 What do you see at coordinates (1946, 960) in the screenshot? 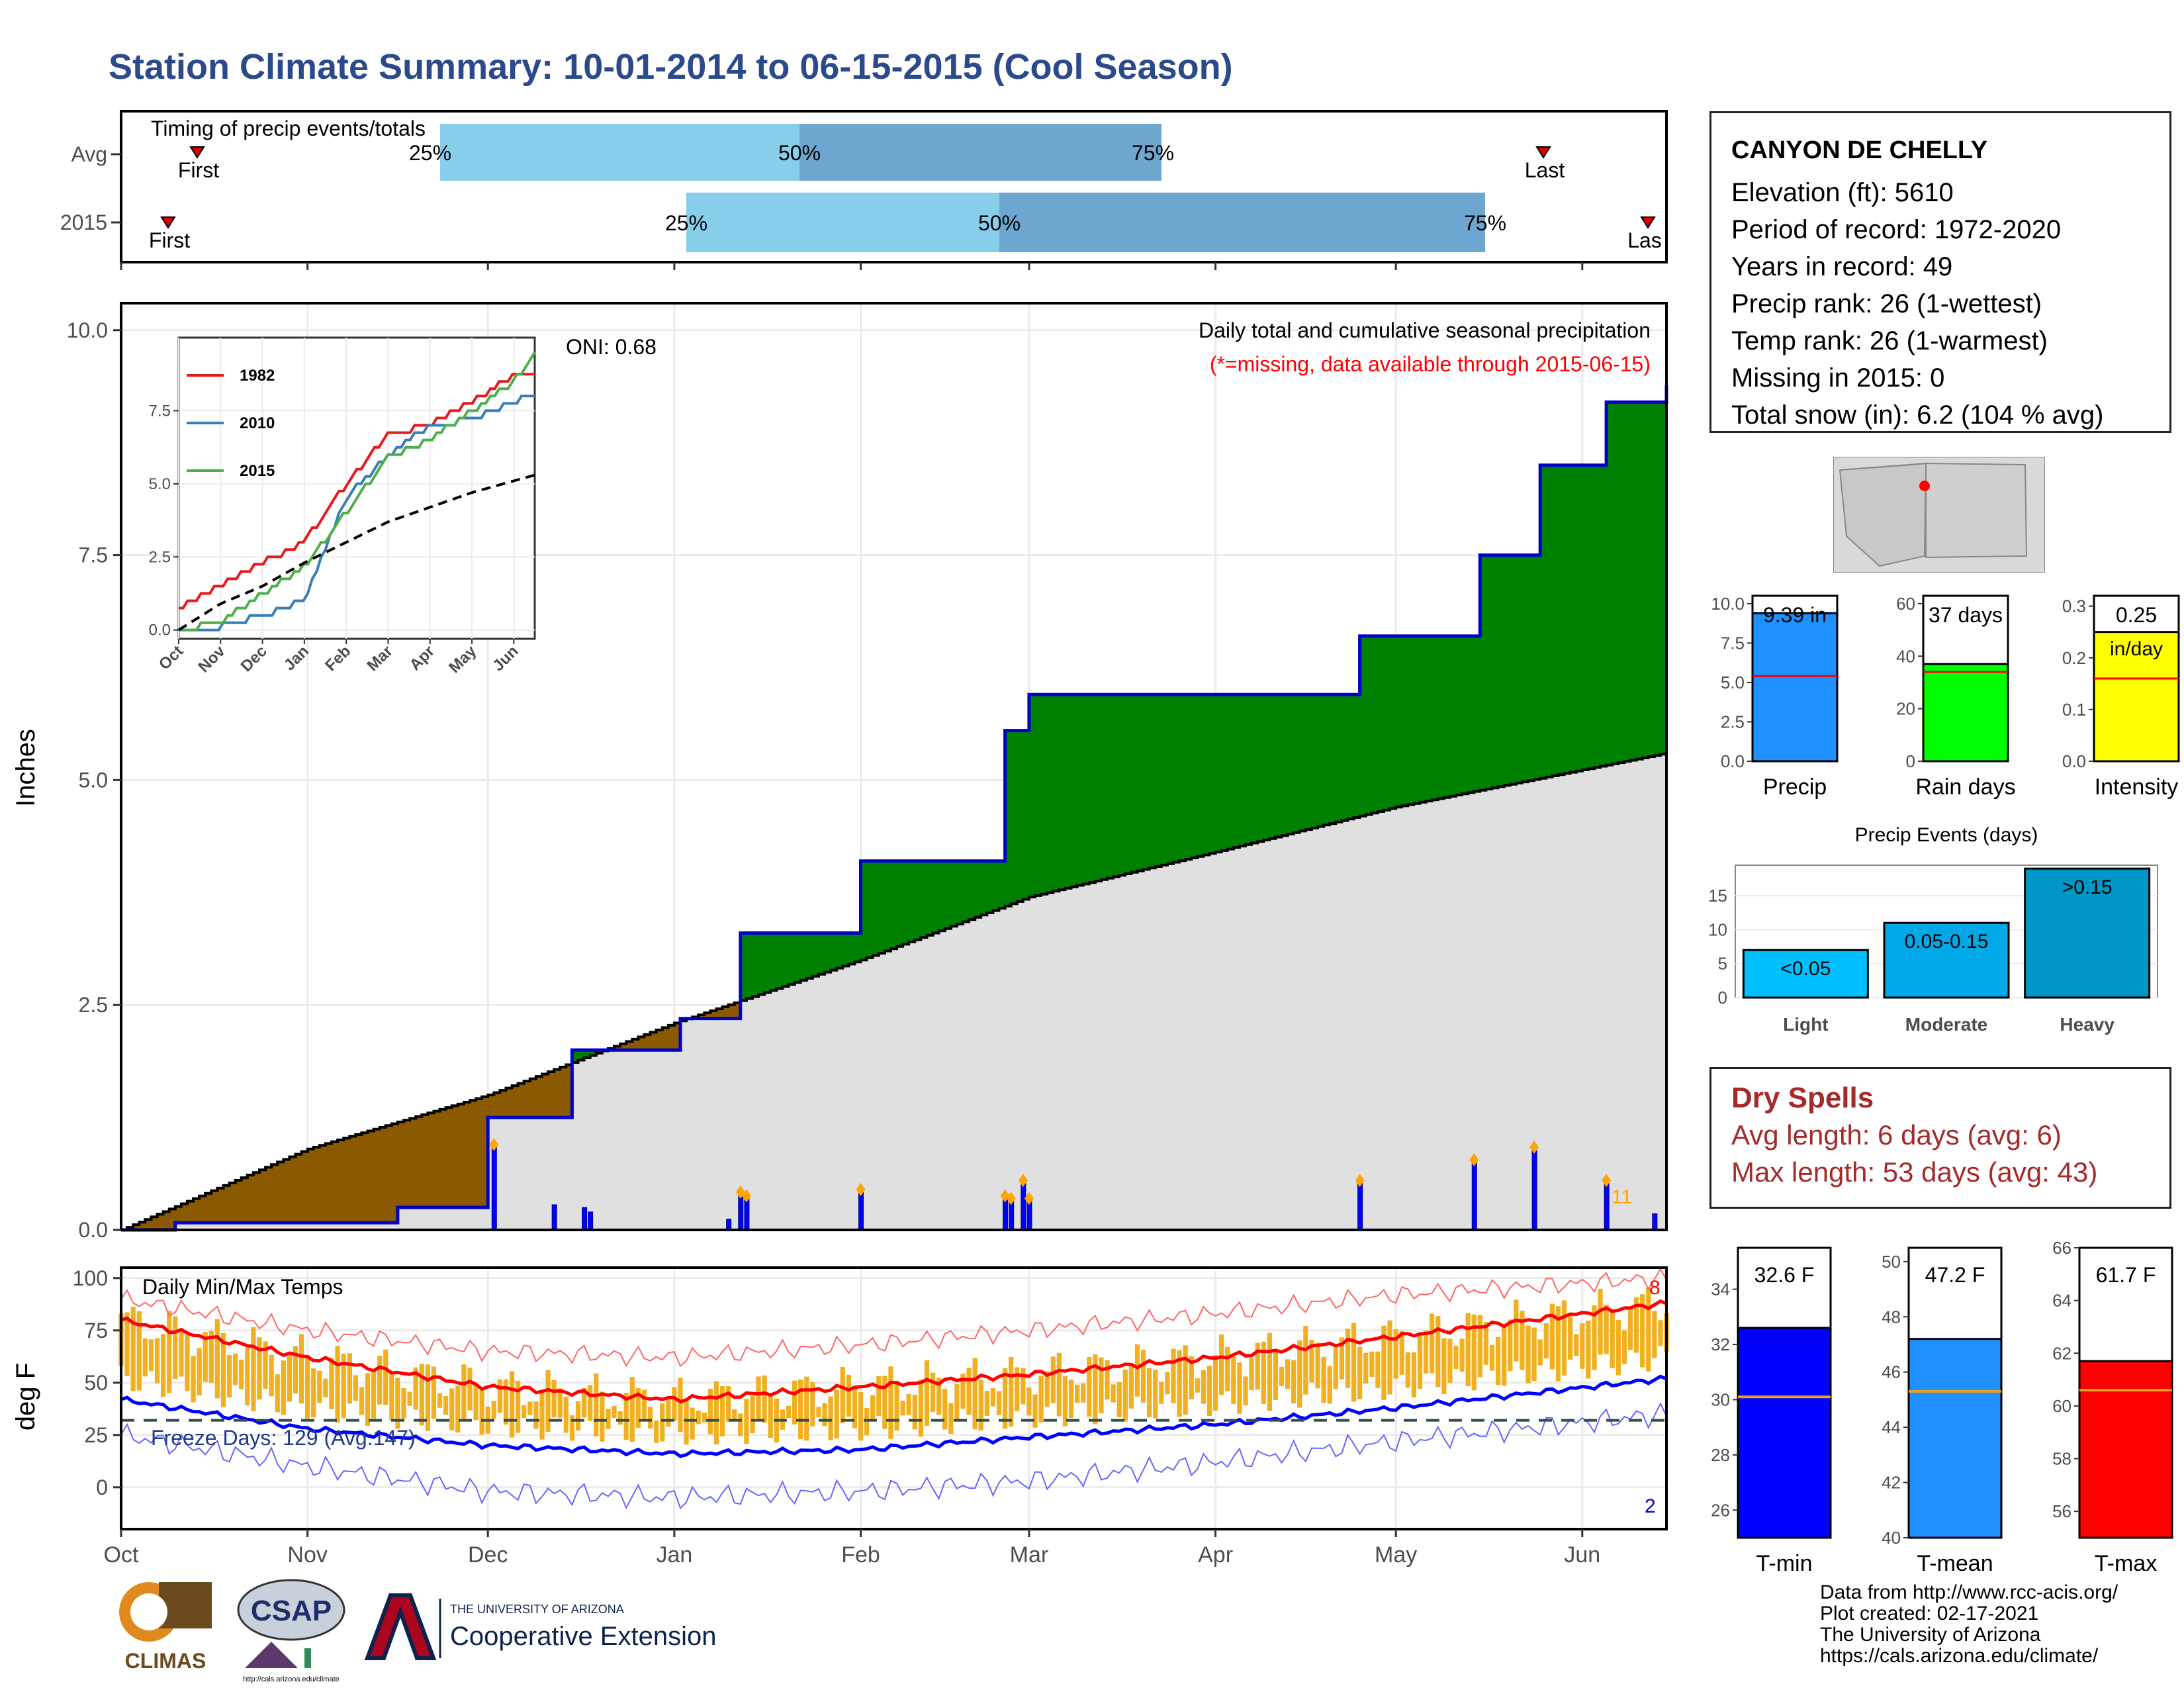
I see `events-bar-moderate` at bounding box center [1946, 960].